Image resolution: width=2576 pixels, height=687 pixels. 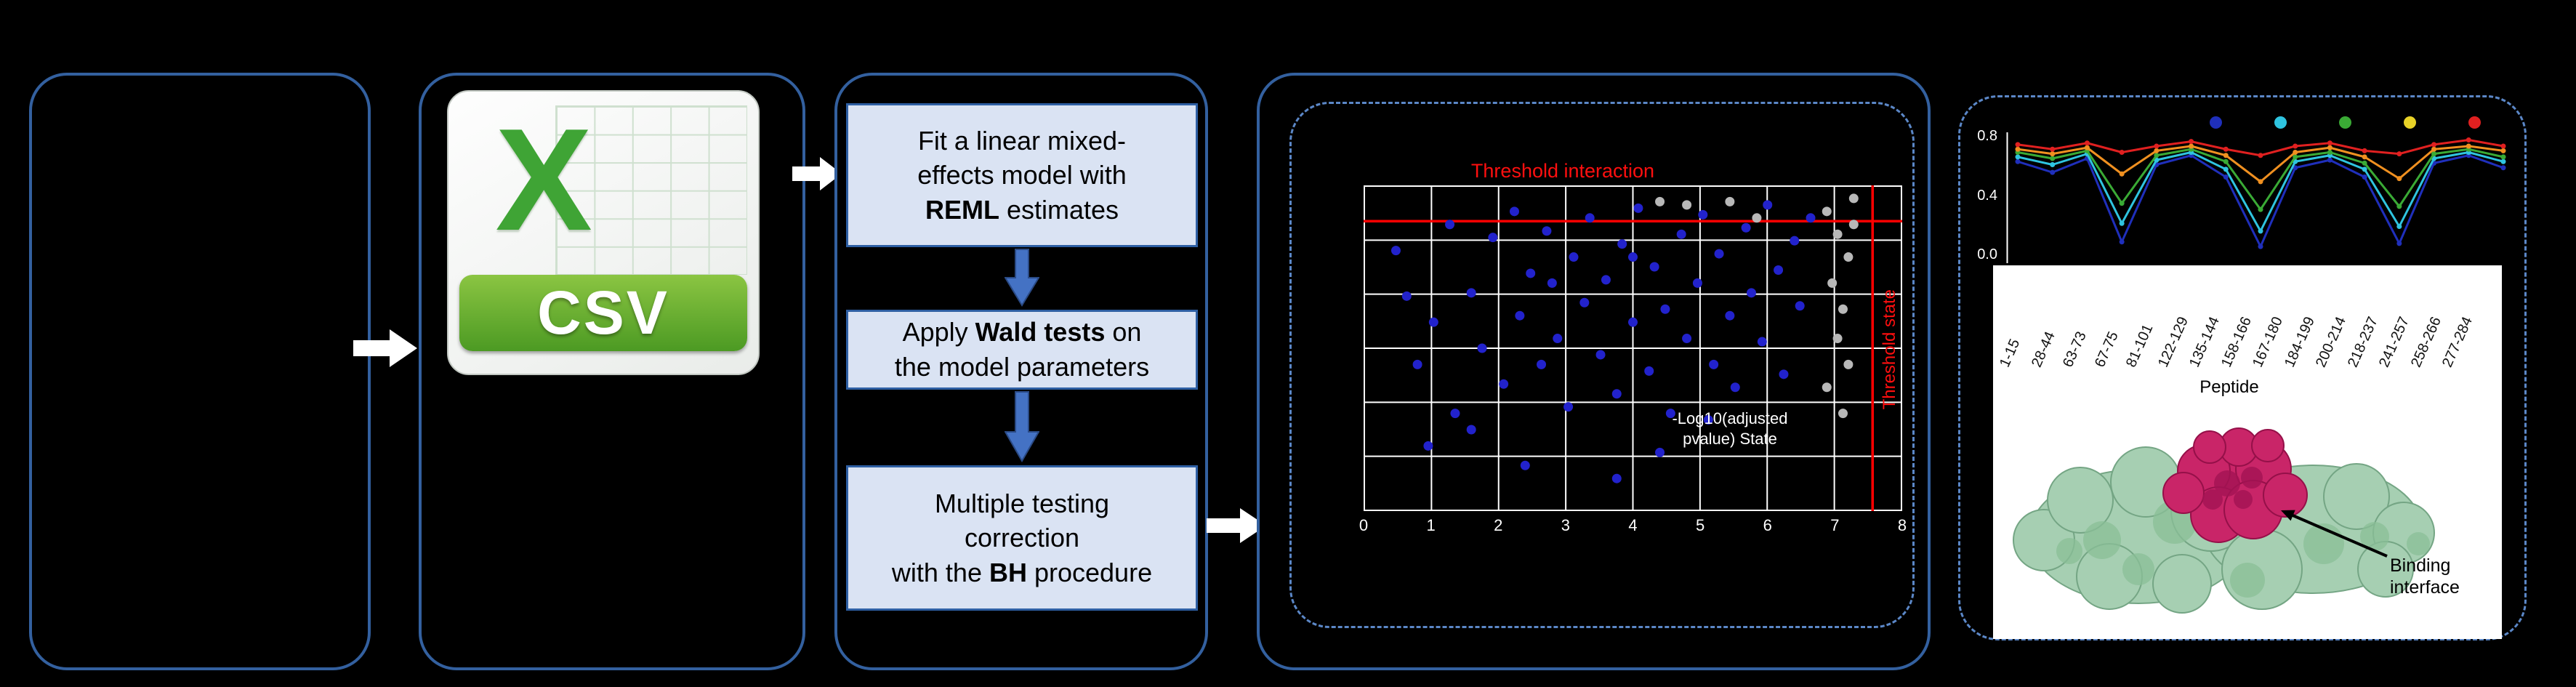 I want to click on csv-label: CSV, so click(x=603, y=312).